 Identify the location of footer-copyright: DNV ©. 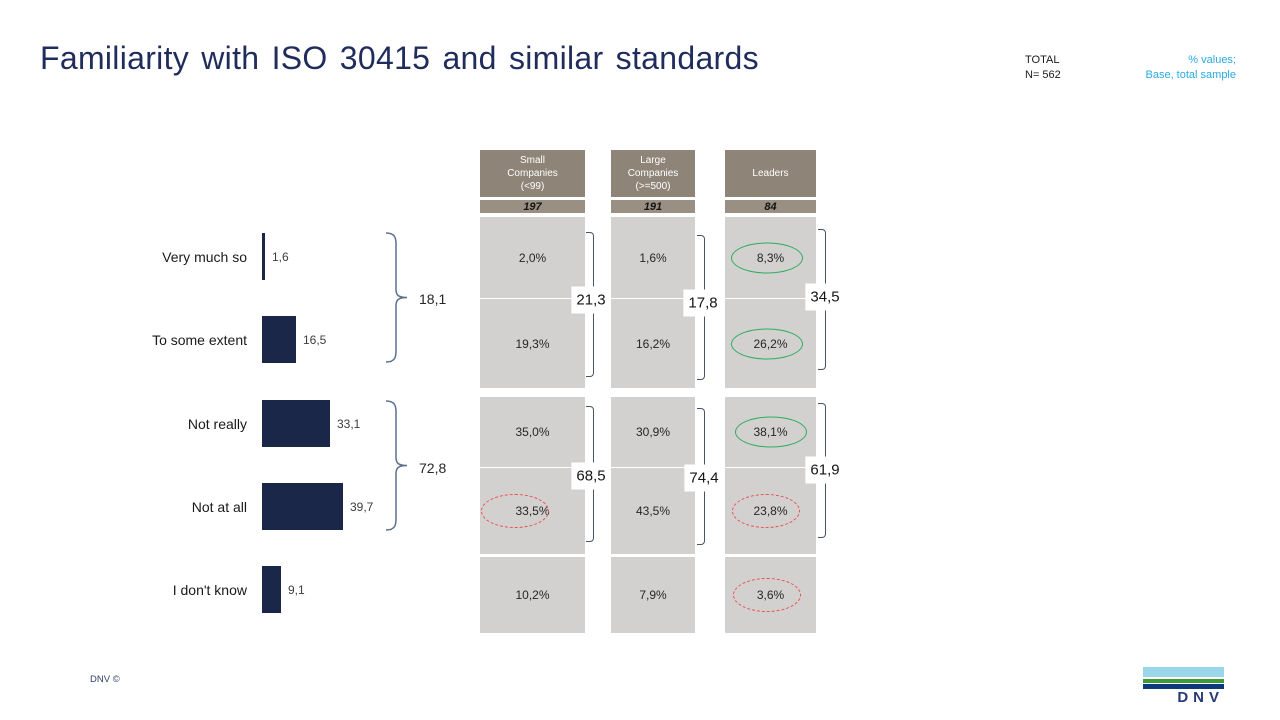
(105, 679).